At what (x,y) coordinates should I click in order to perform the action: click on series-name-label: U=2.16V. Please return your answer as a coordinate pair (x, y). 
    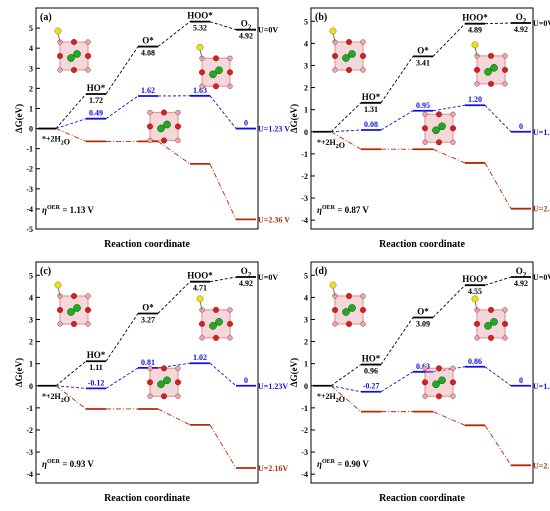
    Looking at the image, I should click on (273, 468).